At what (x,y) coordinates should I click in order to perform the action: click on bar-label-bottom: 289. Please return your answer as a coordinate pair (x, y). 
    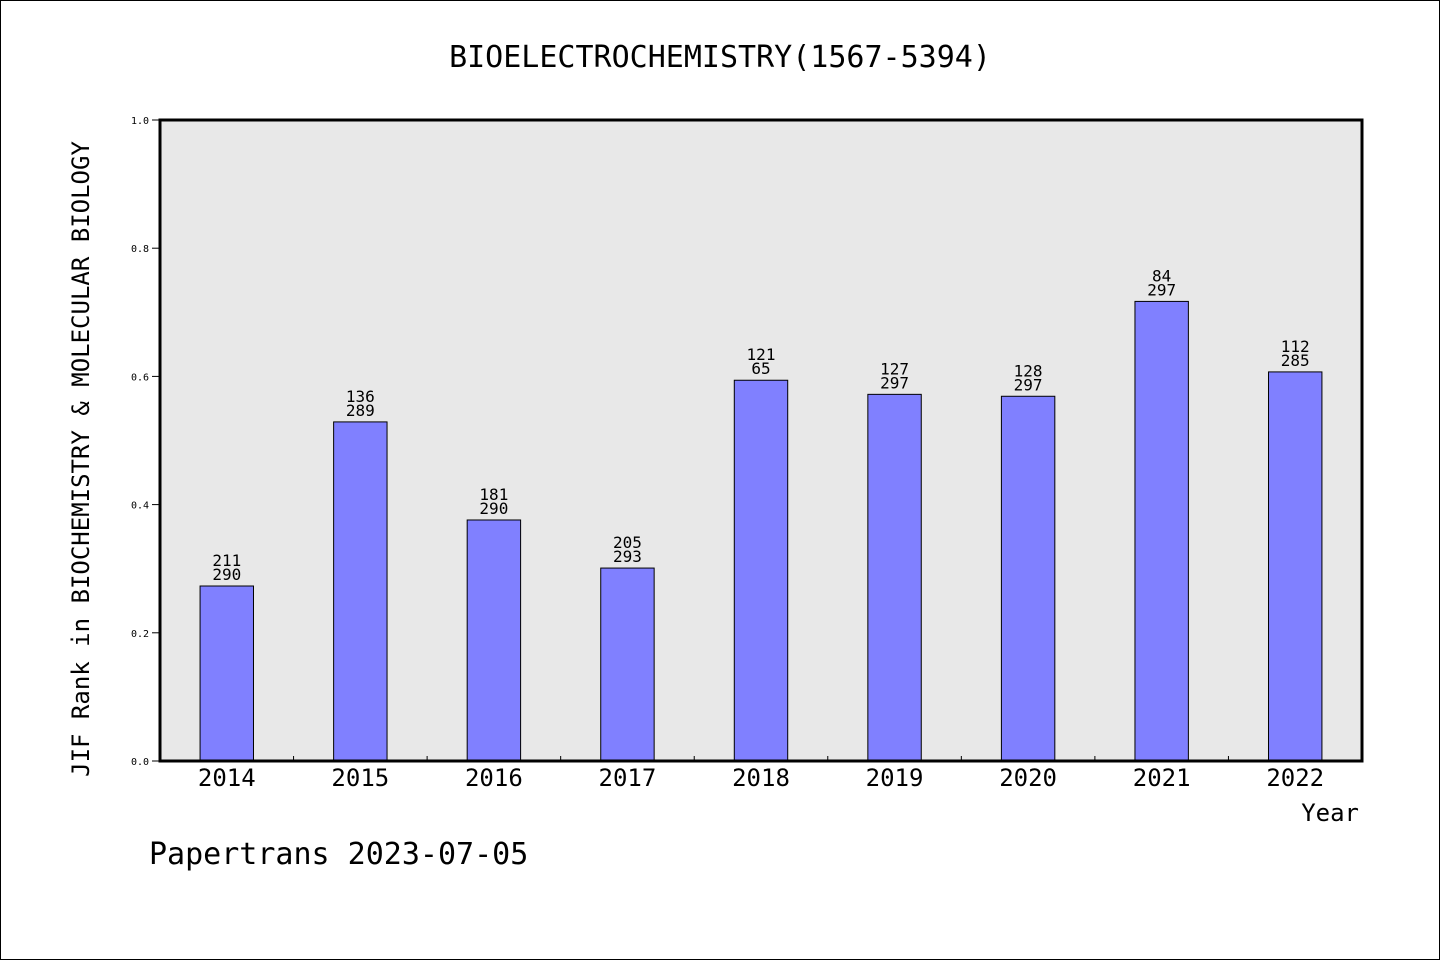
    Looking at the image, I should click on (360, 410).